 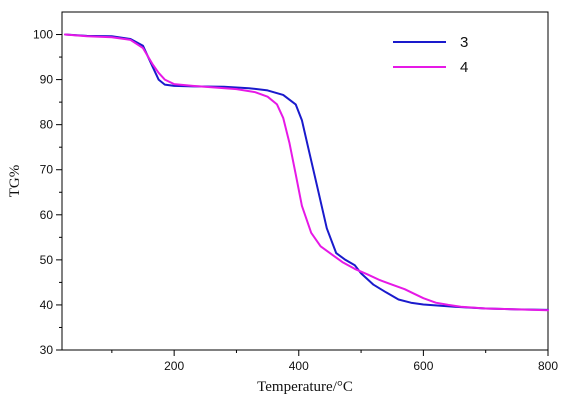 I want to click on x-tick-label: 200, so click(x=174, y=366).